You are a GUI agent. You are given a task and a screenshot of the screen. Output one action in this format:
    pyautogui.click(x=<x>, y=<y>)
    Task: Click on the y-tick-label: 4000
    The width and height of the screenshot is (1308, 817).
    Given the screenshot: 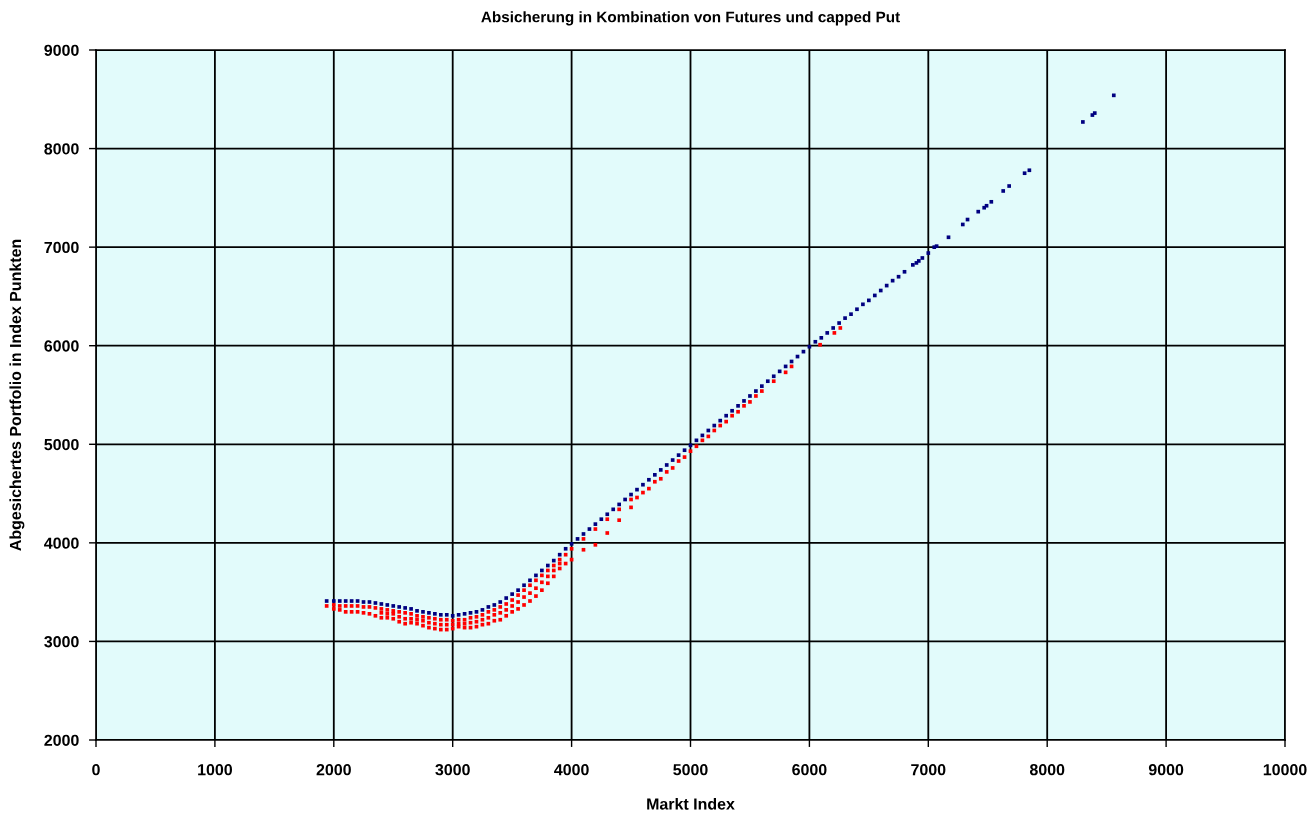 What is the action you would take?
    pyautogui.click(x=61, y=543)
    